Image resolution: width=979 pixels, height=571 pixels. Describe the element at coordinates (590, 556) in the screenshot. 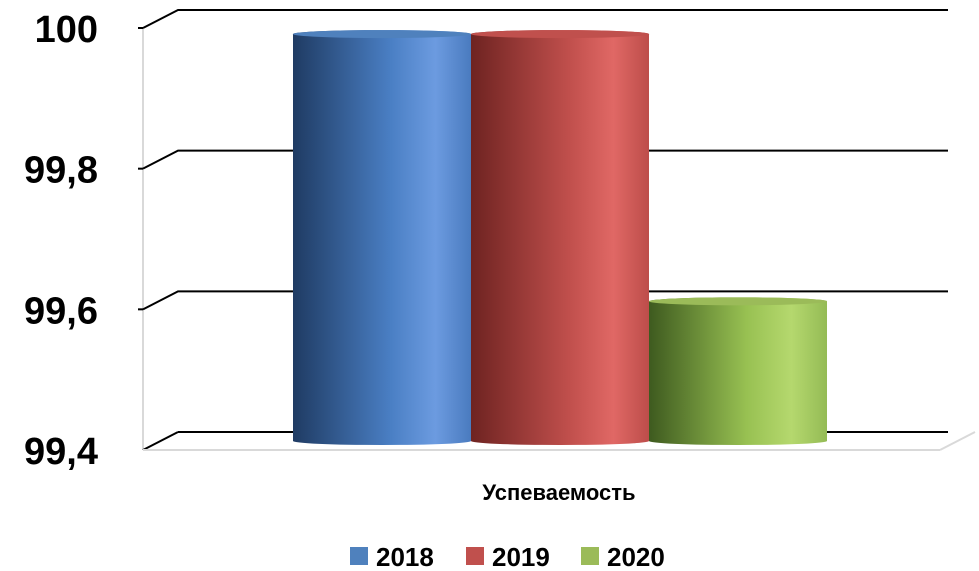

I see `legend-swatch-2020` at that location.